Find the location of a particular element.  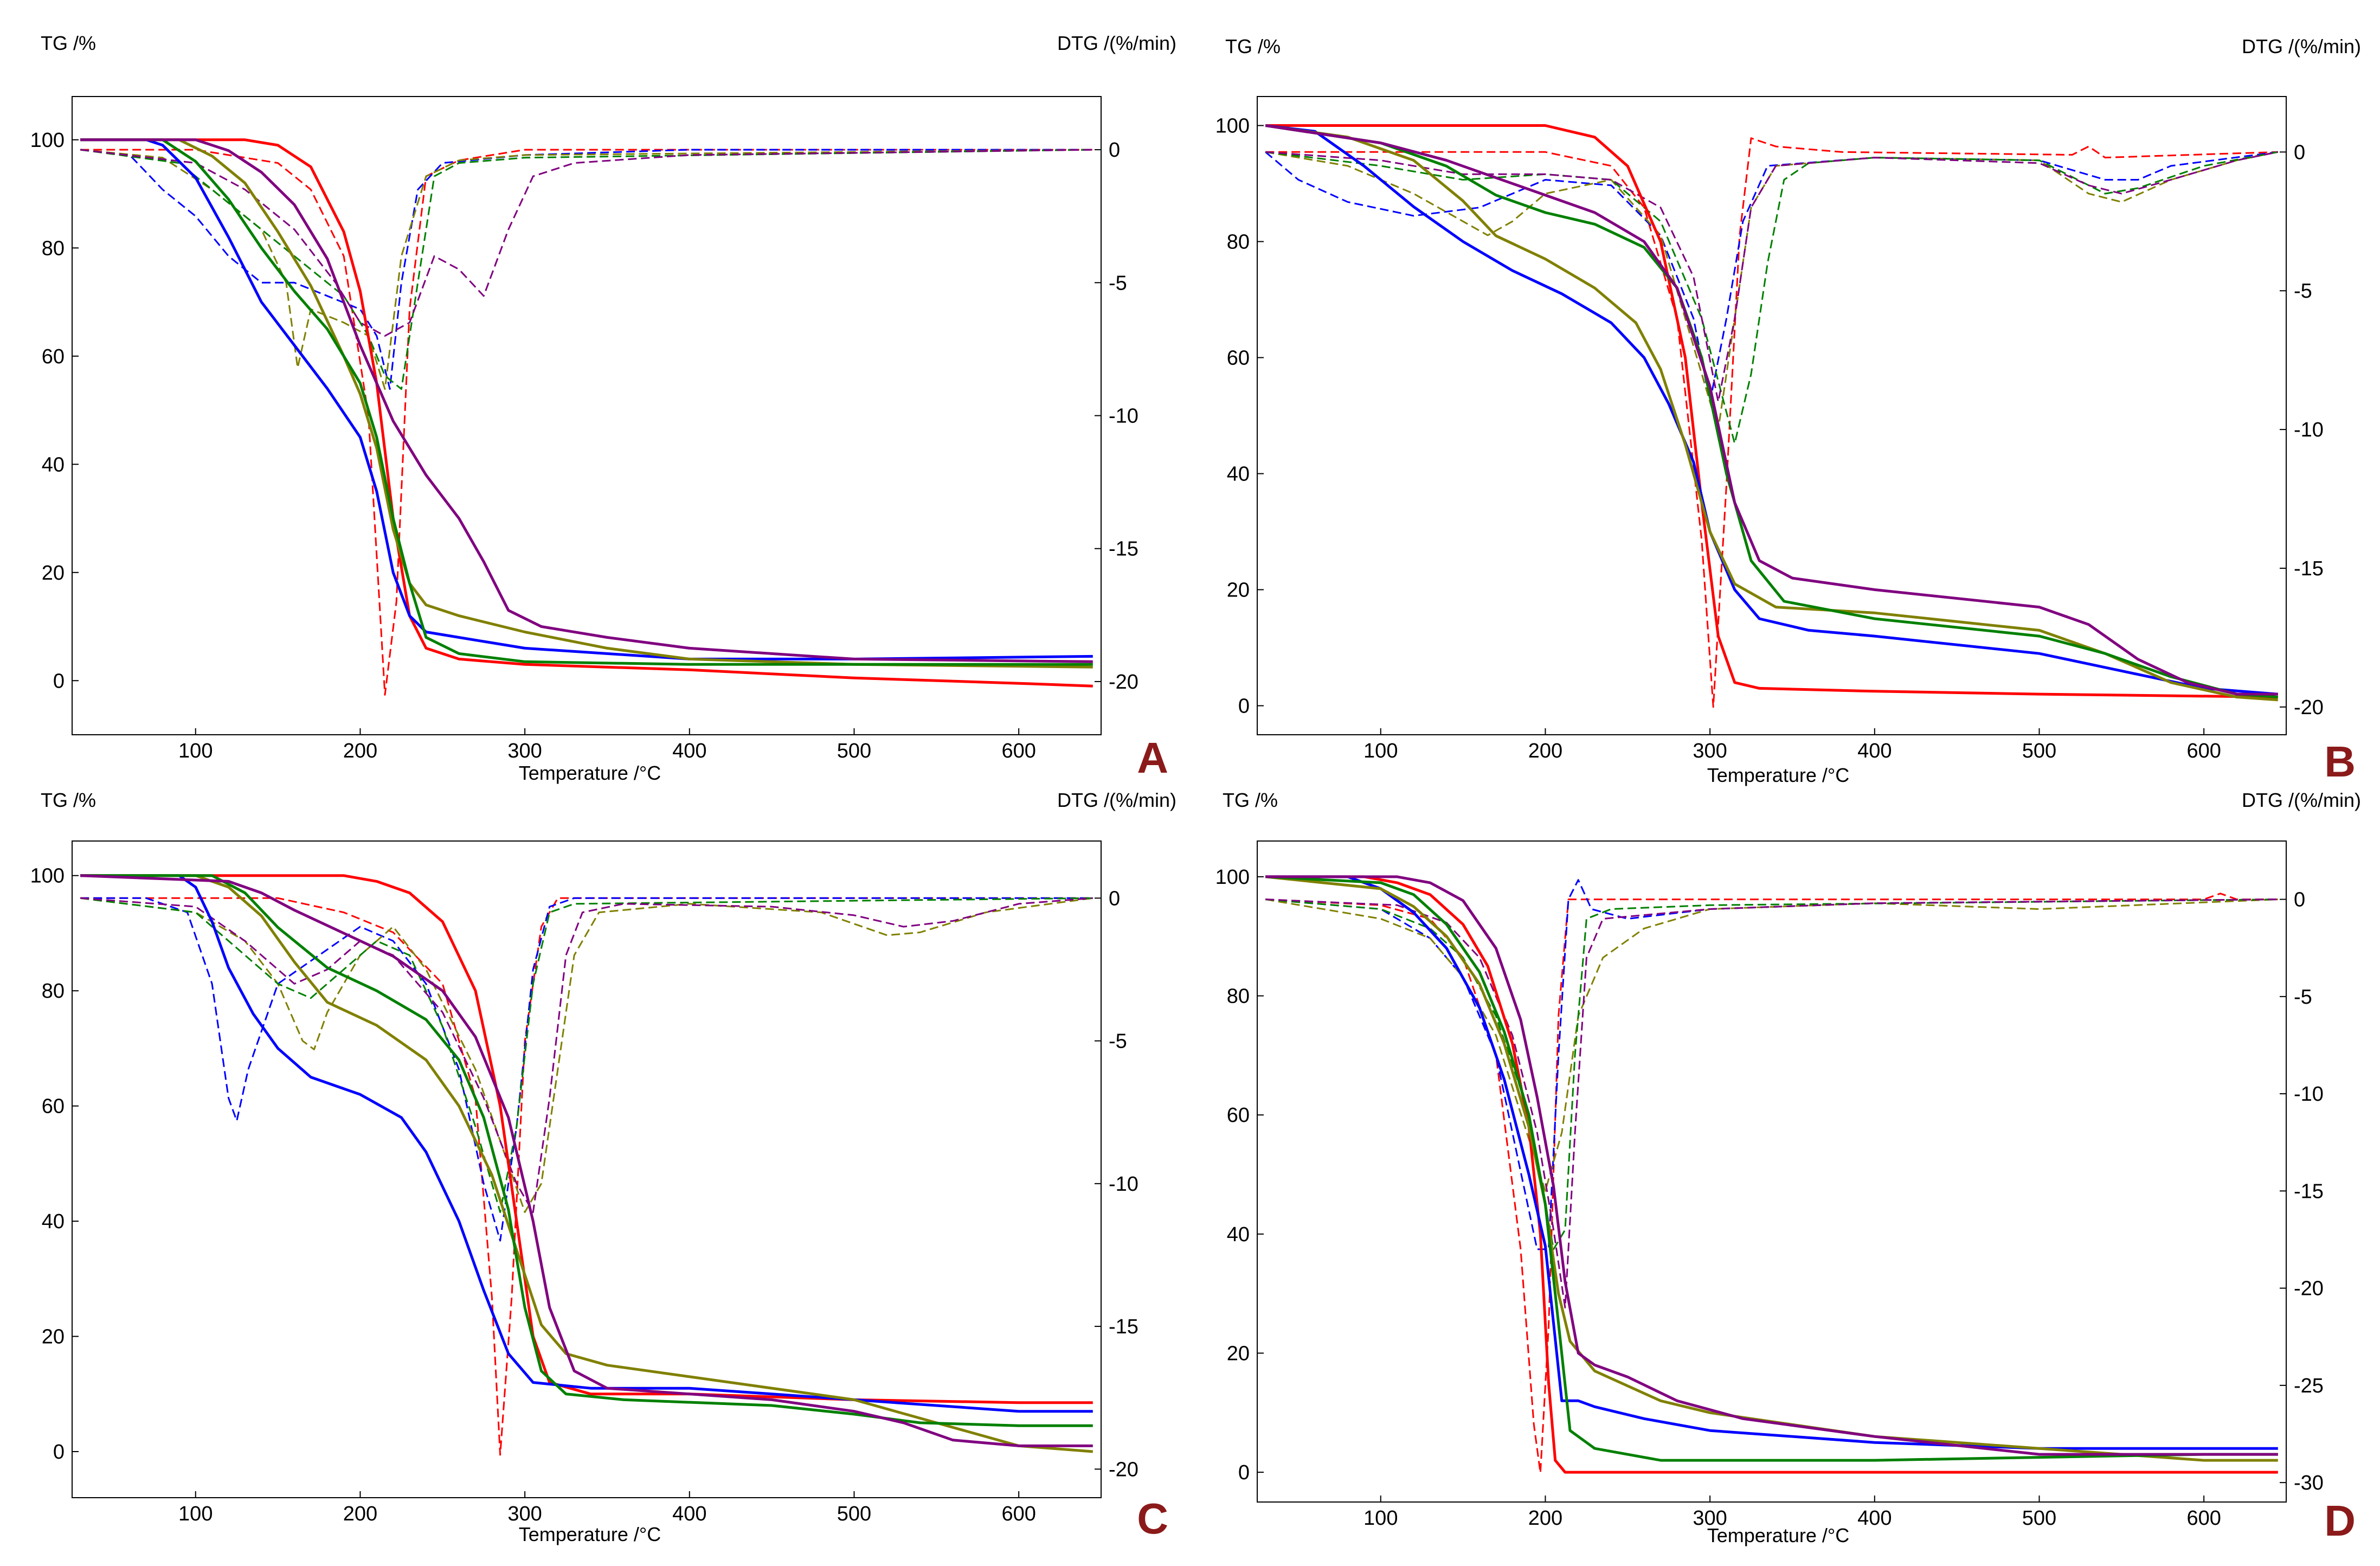

panel-letter: B is located at coordinates (2340, 761).